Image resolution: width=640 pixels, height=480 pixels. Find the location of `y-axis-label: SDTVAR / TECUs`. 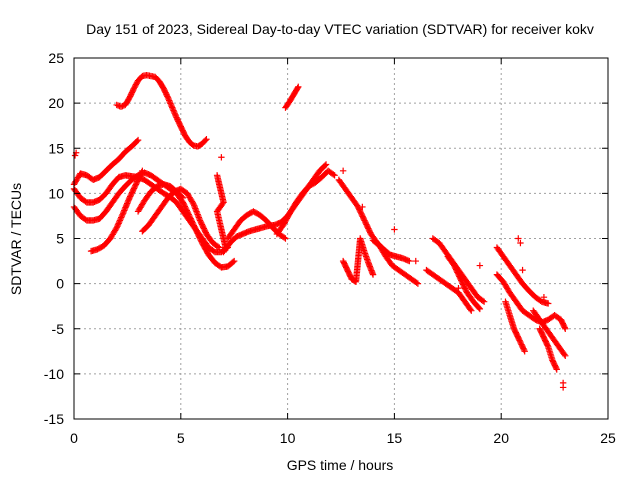

y-axis-label: SDTVAR / TECUs is located at coordinates (16, 239).